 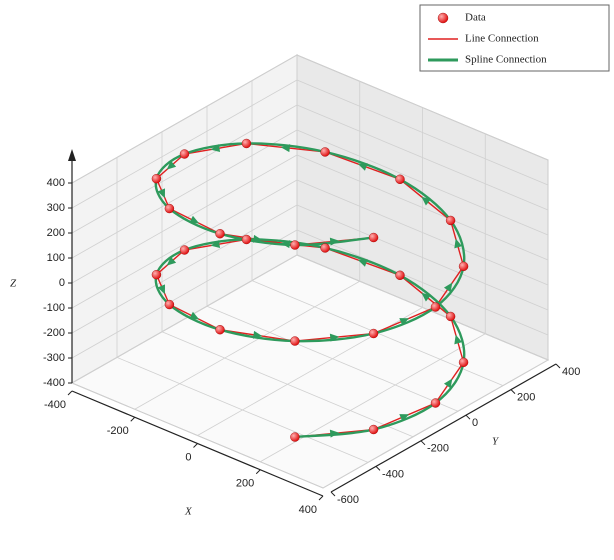 I want to click on legend: Data Line Connection Spline Connection, so click(x=514, y=38).